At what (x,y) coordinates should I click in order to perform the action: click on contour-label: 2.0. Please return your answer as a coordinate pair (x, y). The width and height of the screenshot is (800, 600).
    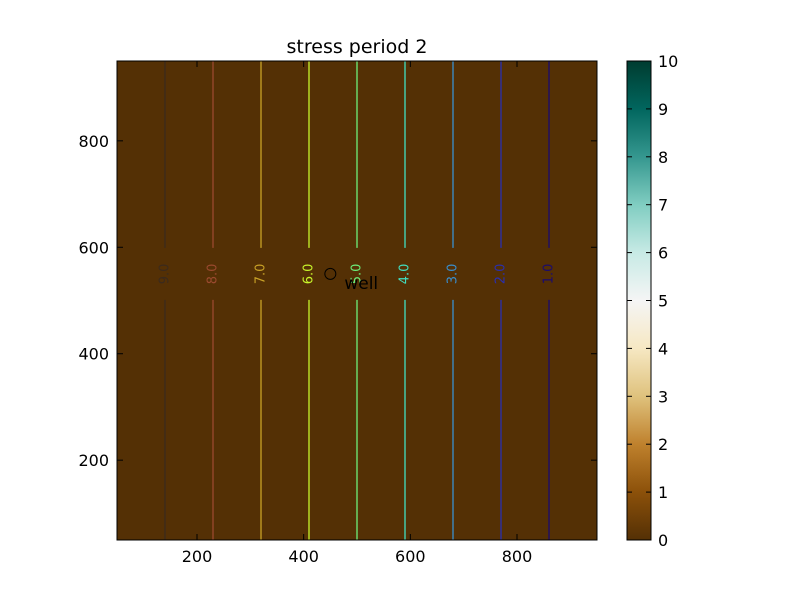
    Looking at the image, I should click on (501, 274).